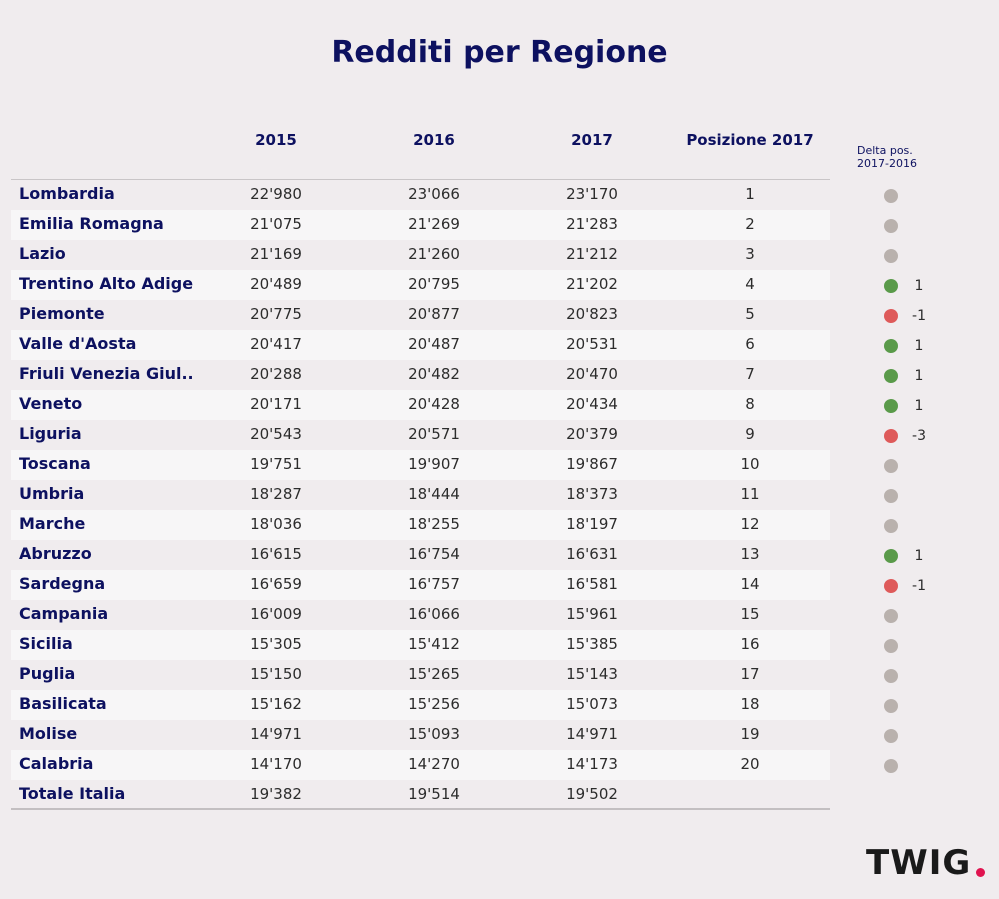 The height and width of the screenshot is (899, 999). What do you see at coordinates (750, 434) in the screenshot?
I see `cell-posizione: 9` at bounding box center [750, 434].